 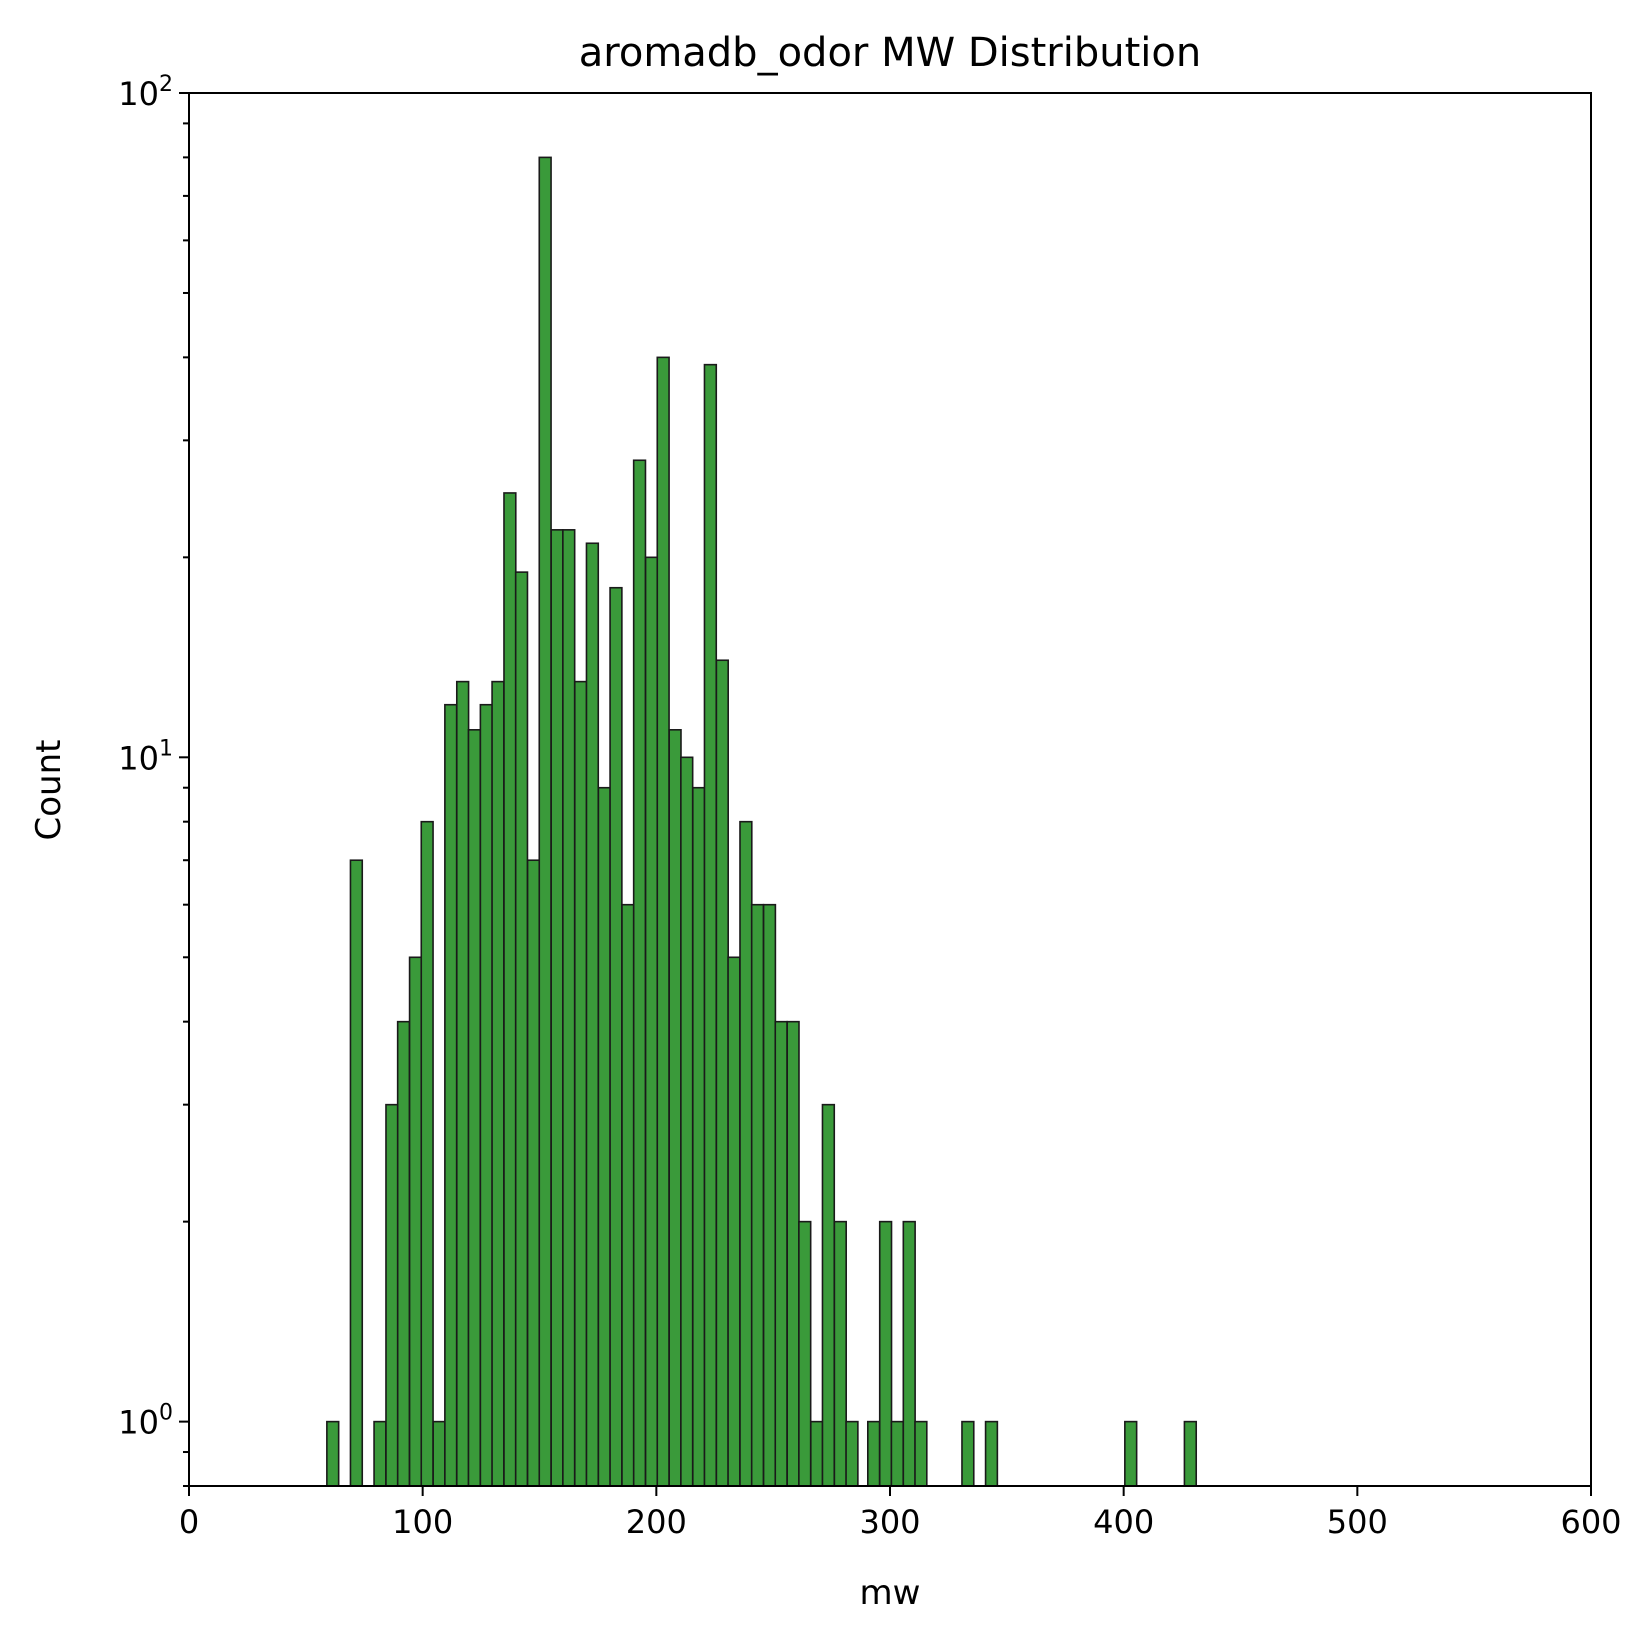 I want to click on y-tick-label: 10², so click(x=145, y=92).